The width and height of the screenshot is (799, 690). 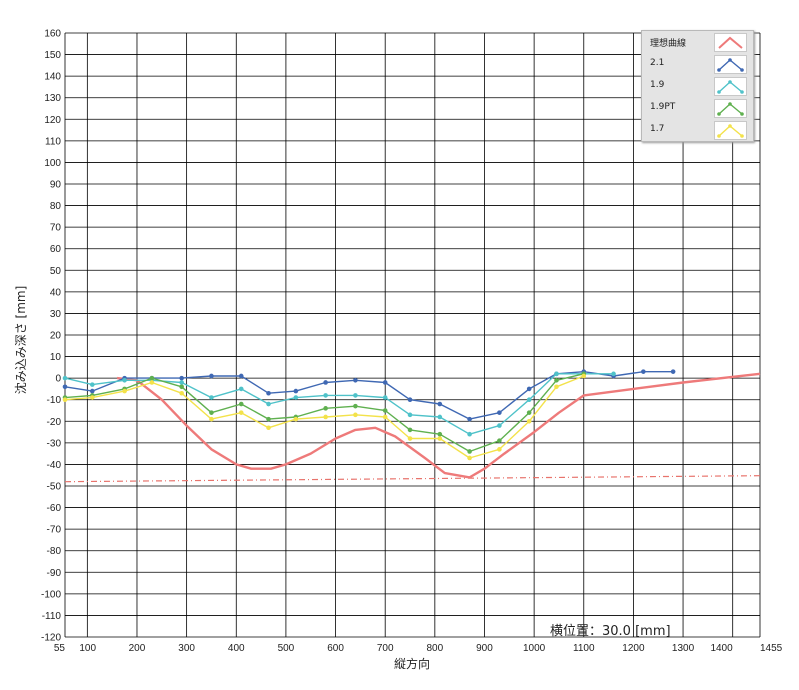 I want to click on y-tick-label: -80, so click(x=54, y=551).